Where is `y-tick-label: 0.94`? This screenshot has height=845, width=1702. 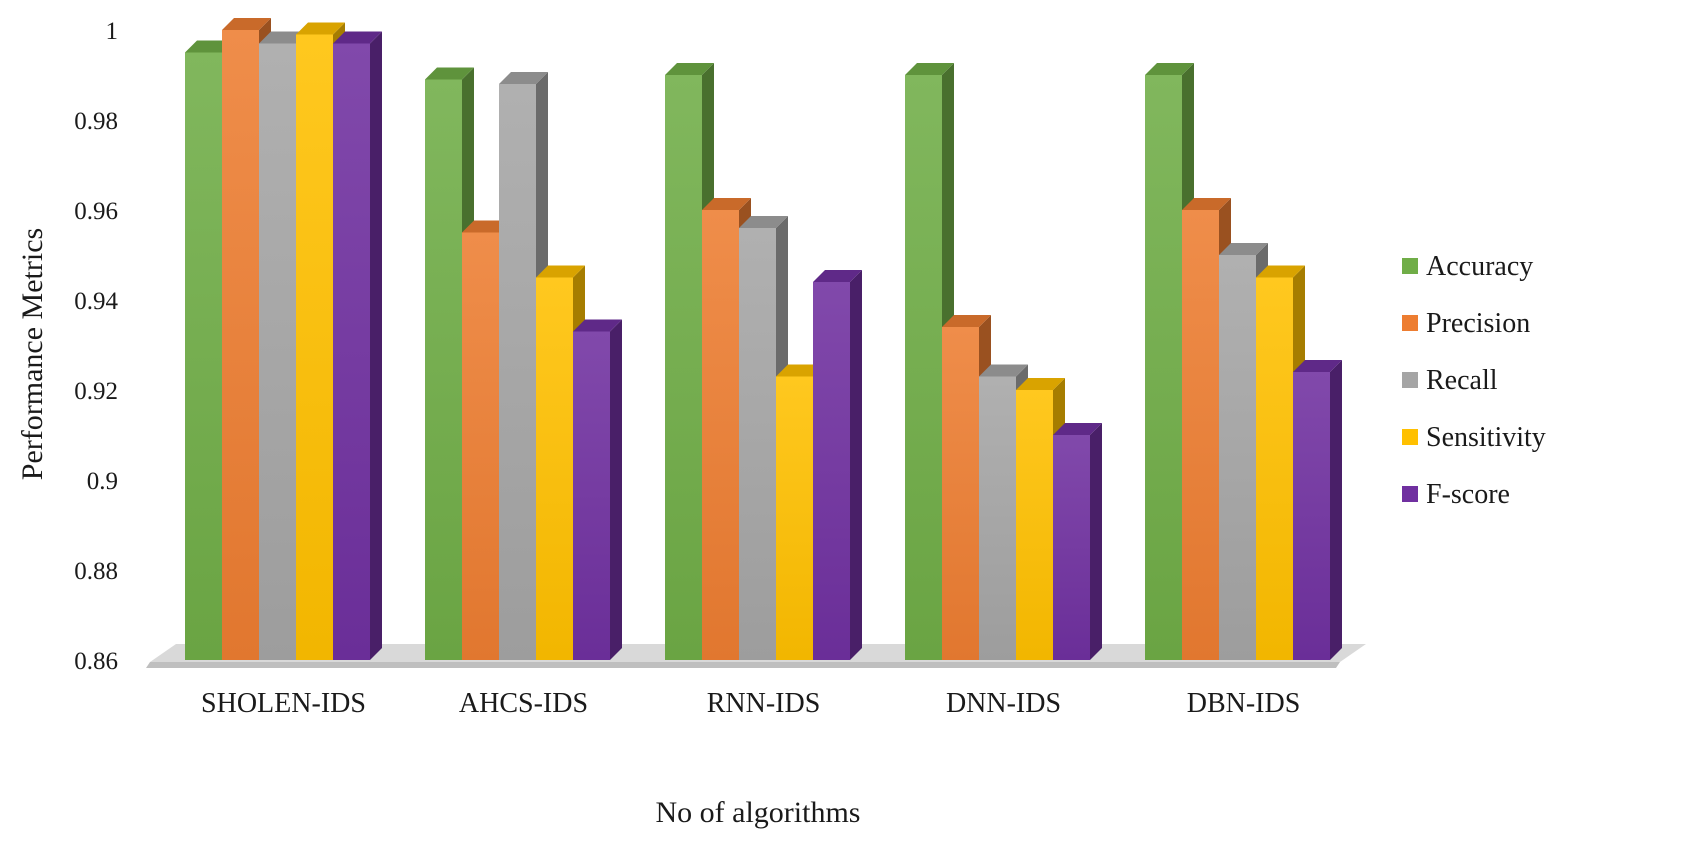
y-tick-label: 0.94 is located at coordinates (96, 301).